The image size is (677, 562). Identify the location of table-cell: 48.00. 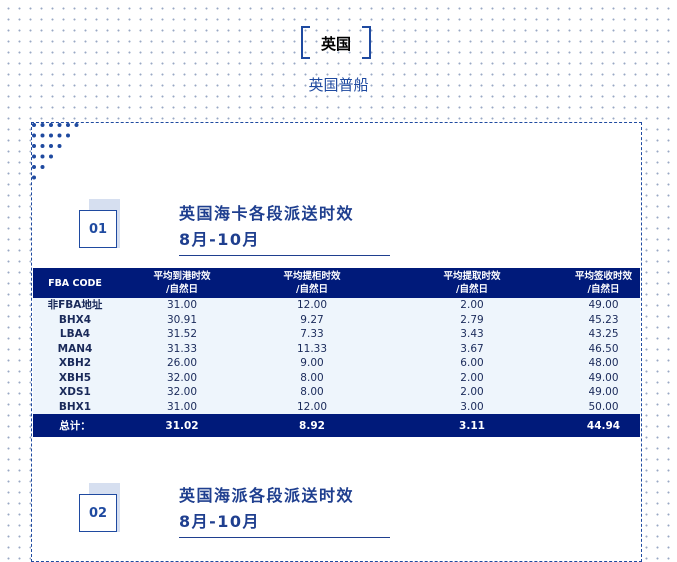
(603, 363).